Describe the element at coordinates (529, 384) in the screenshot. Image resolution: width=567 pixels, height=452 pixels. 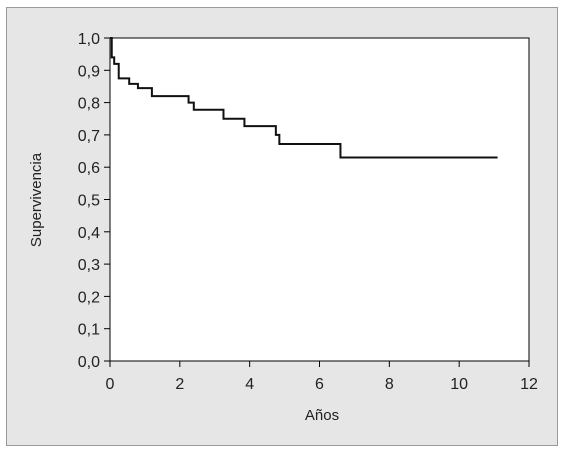
I see `x-tick-label: 12` at that location.